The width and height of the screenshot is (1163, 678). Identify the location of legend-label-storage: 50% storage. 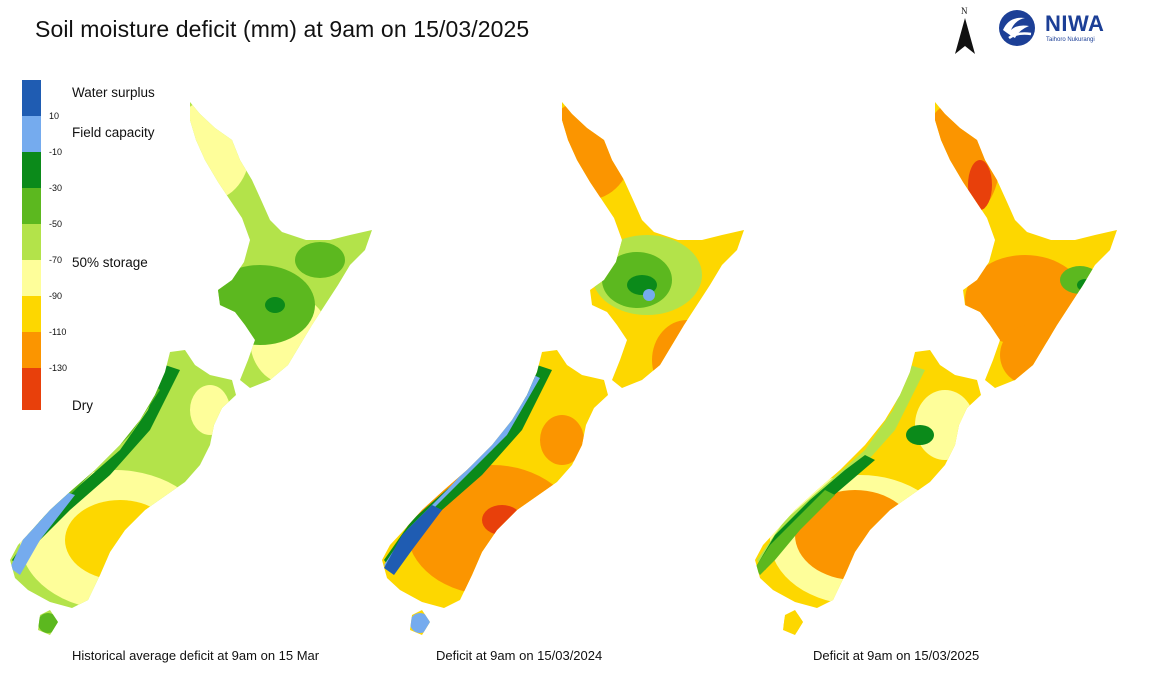
(110, 262).